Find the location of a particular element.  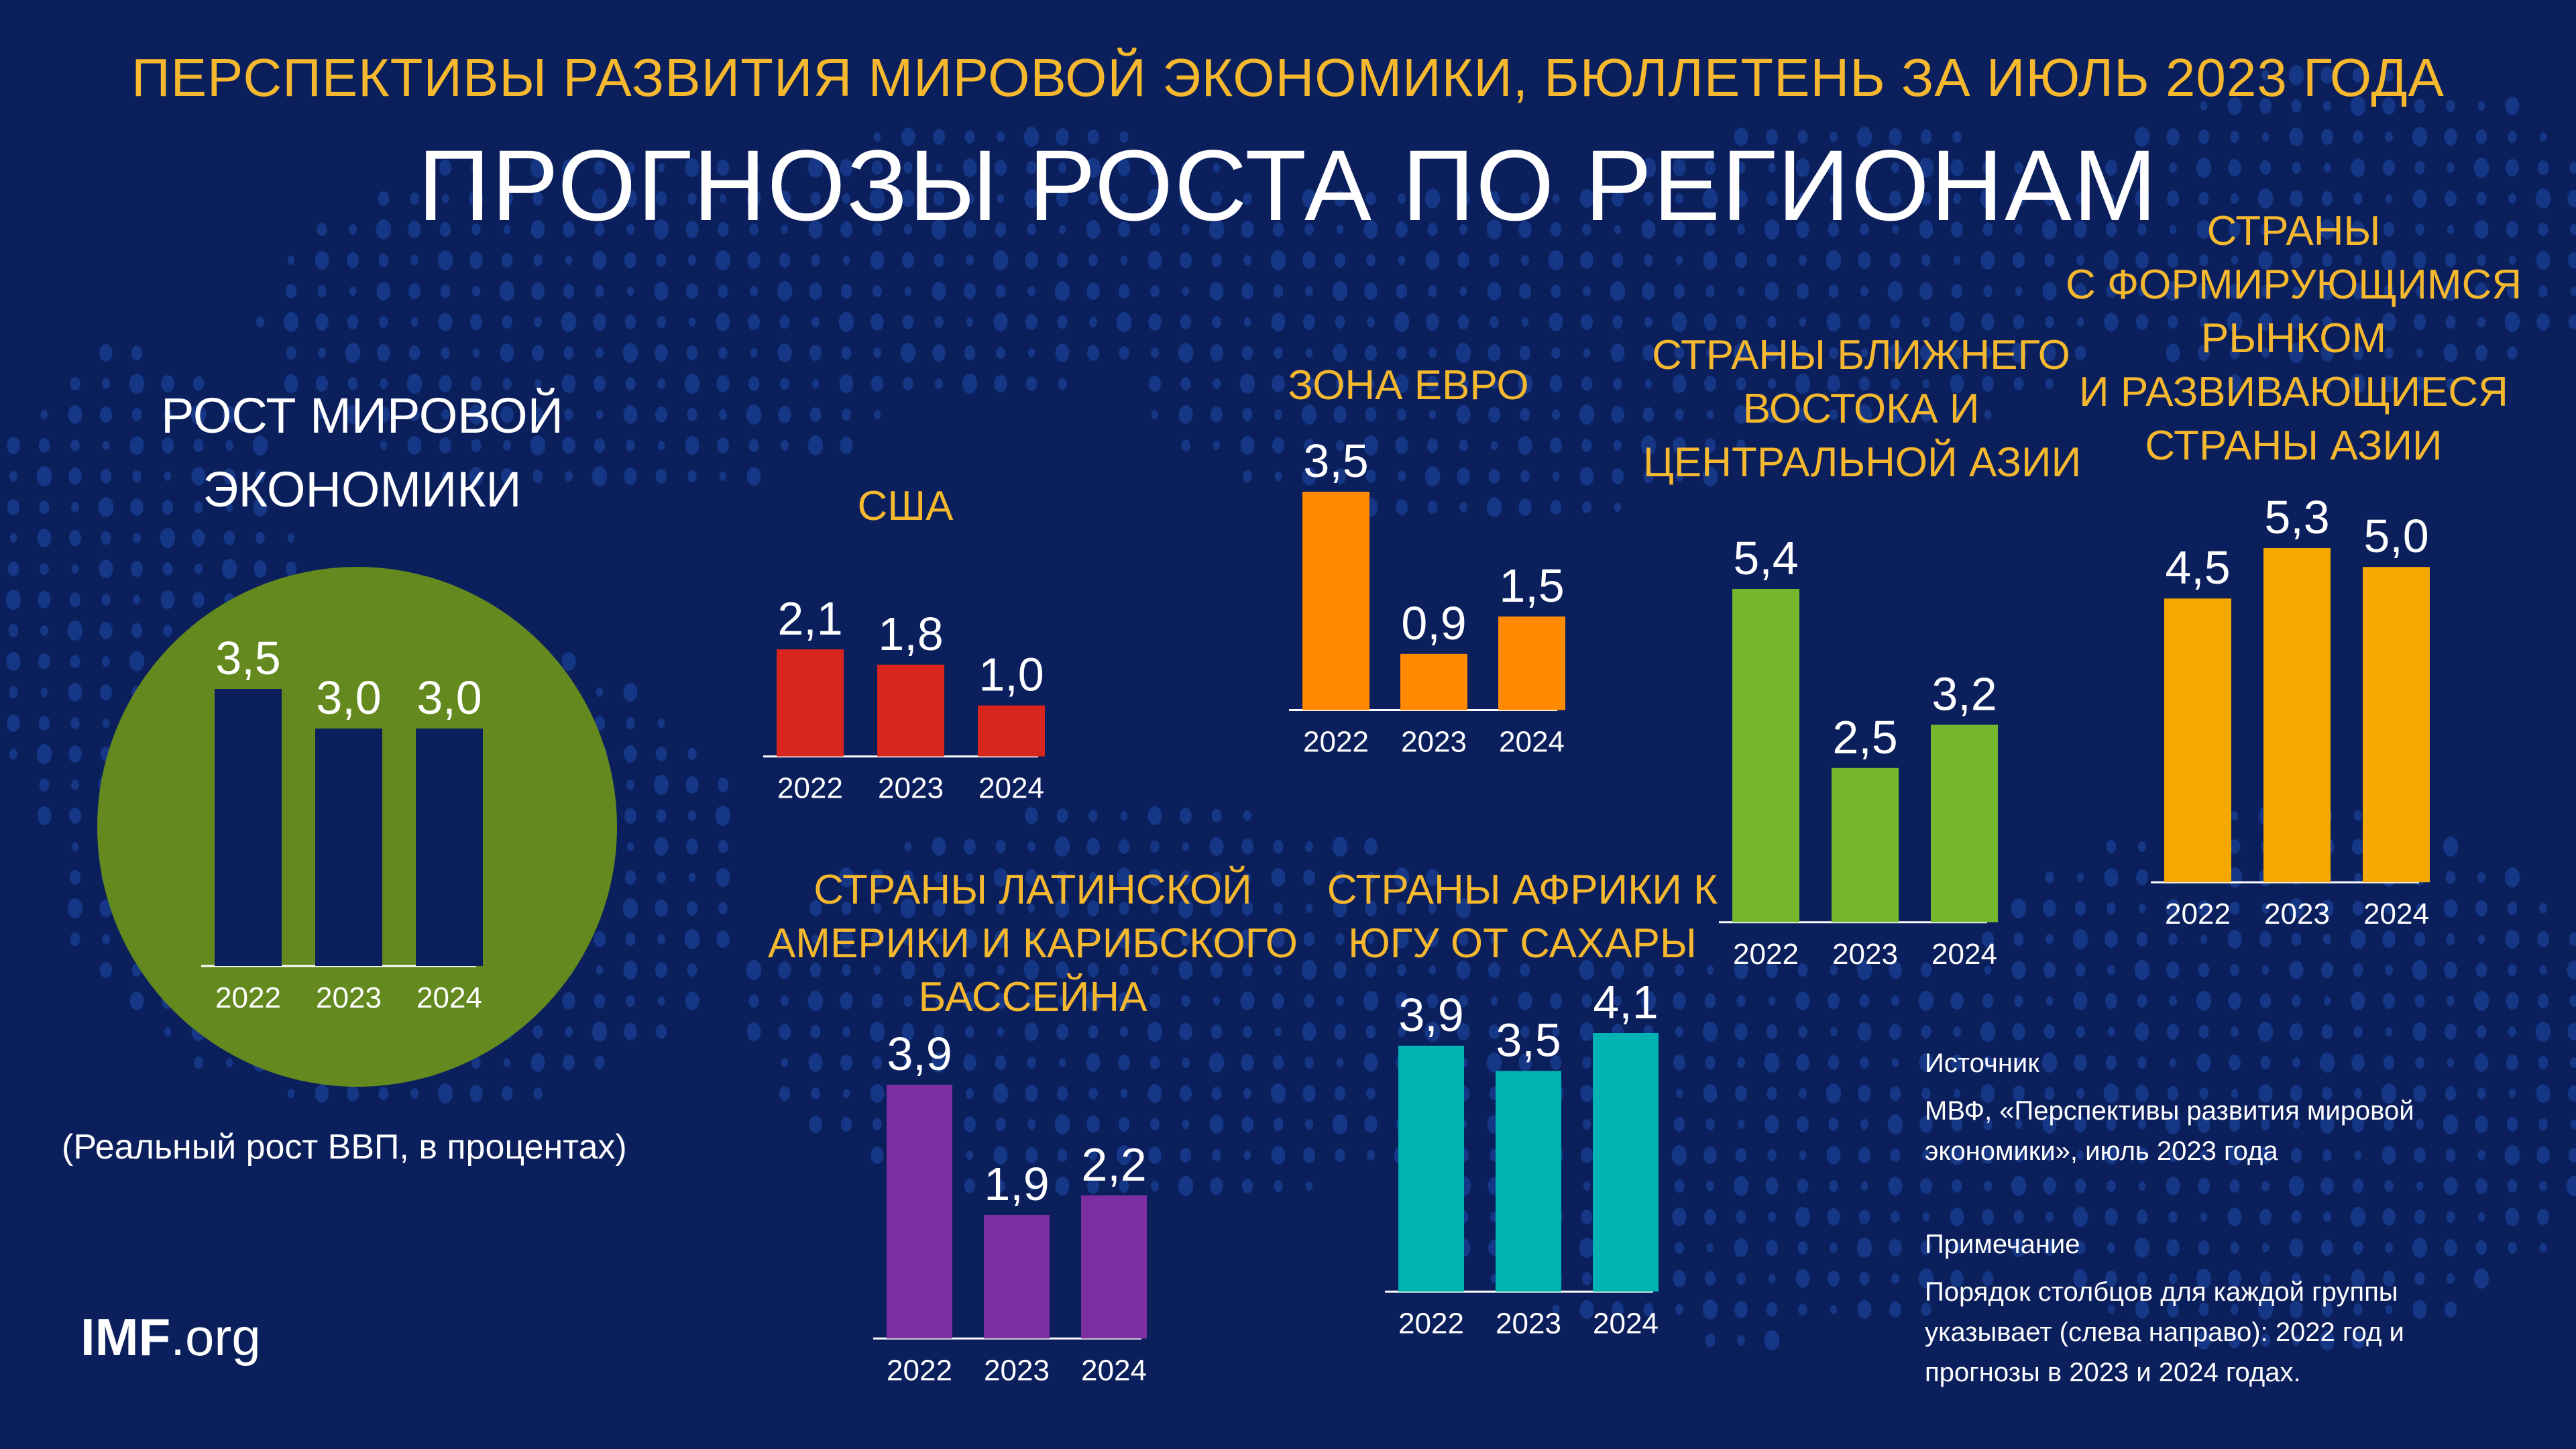

data-label: 0,9 is located at coordinates (1433, 622).